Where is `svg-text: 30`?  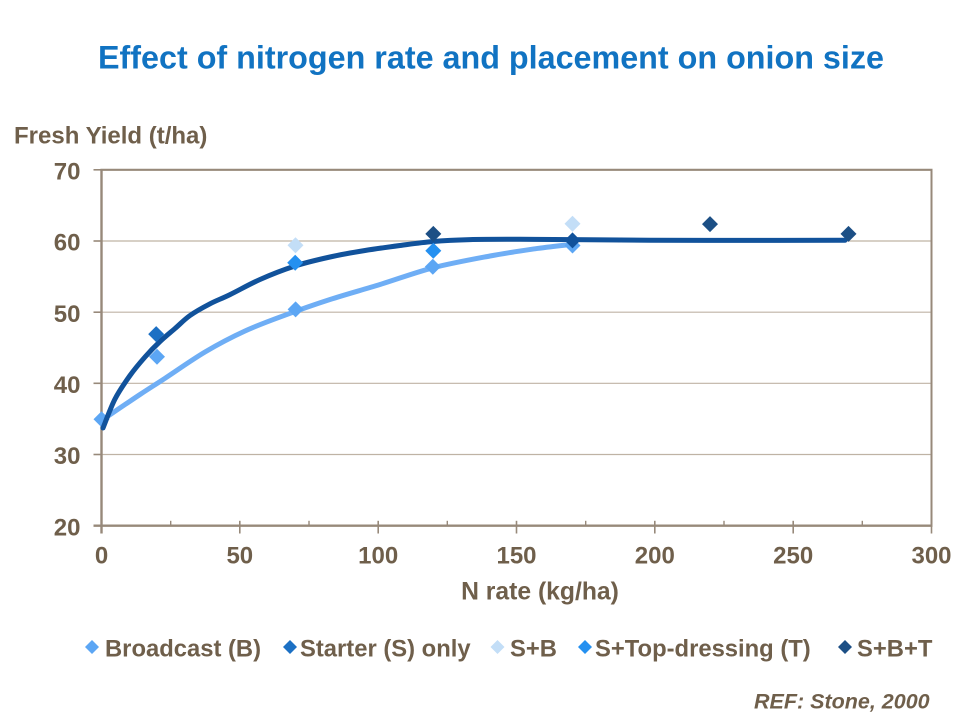 svg-text: 30 is located at coordinates (67, 456).